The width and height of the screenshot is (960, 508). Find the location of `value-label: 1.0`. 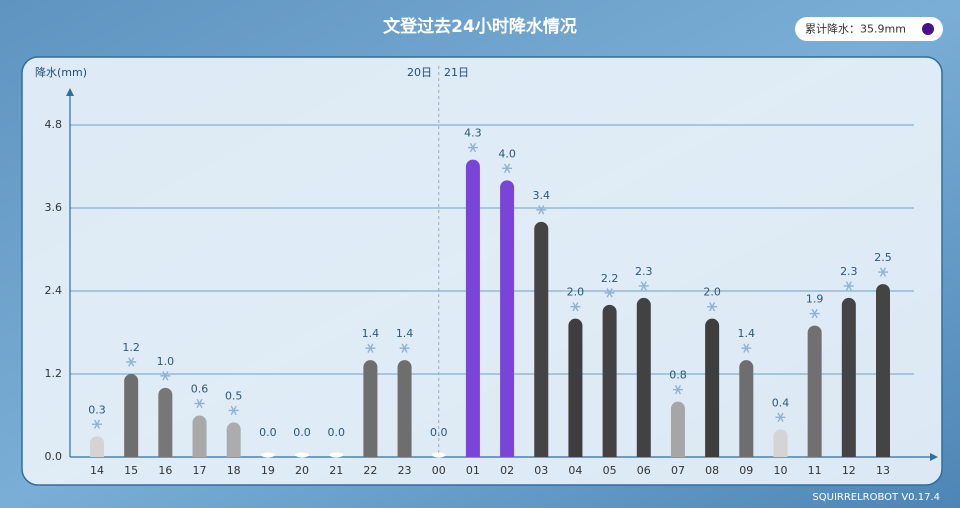

value-label: 1.0 is located at coordinates (166, 361).